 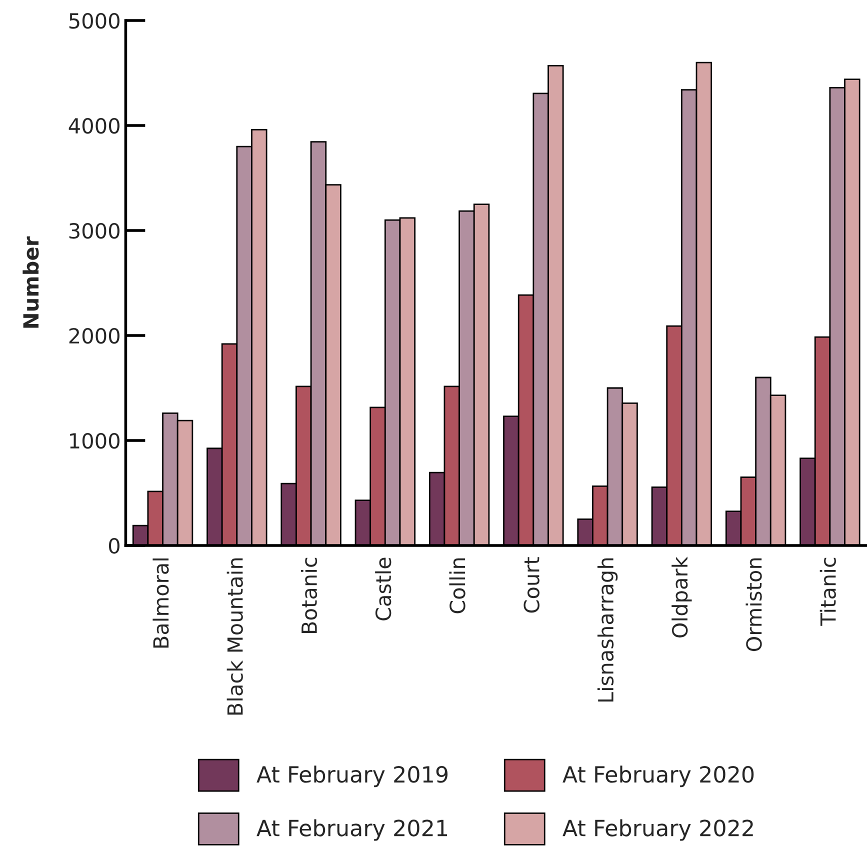 What do you see at coordinates (234, 636) in the screenshot?
I see `x-tick-label: Black Mountain` at bounding box center [234, 636].